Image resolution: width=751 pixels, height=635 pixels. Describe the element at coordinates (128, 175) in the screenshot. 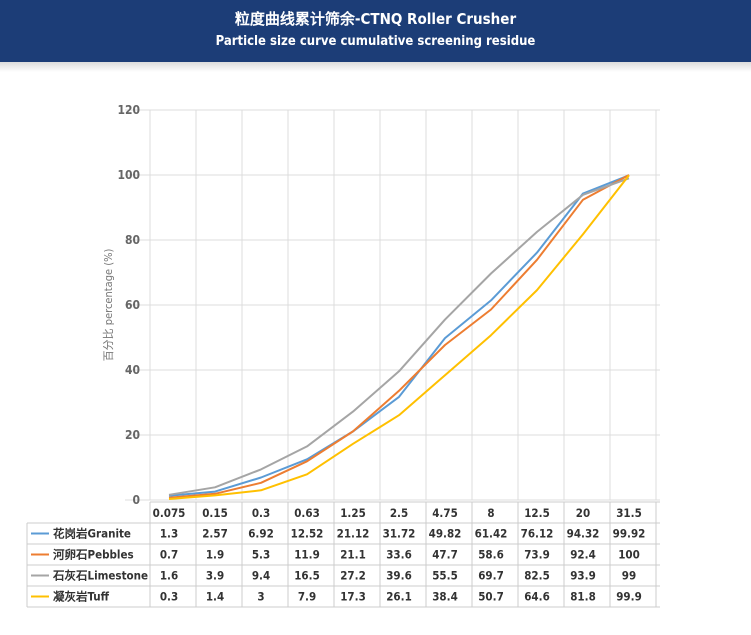

I see `y-tick-label: 100` at that location.